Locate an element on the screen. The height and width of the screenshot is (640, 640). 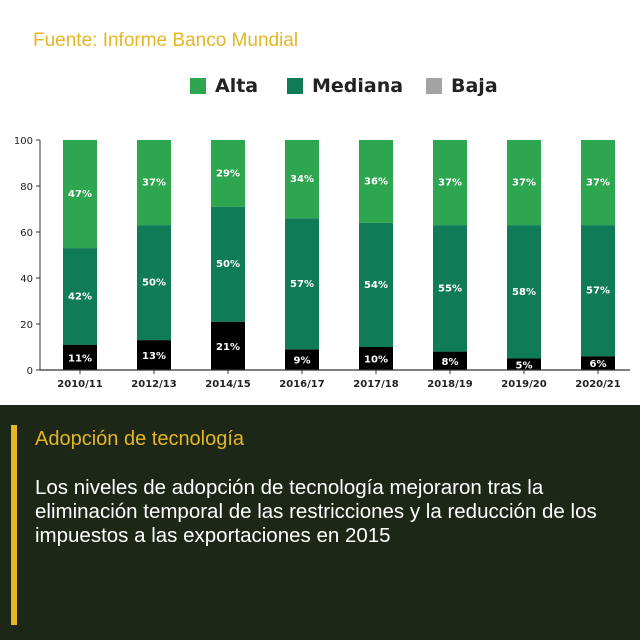
x-tick-label: 2012/13 is located at coordinates (153, 384).